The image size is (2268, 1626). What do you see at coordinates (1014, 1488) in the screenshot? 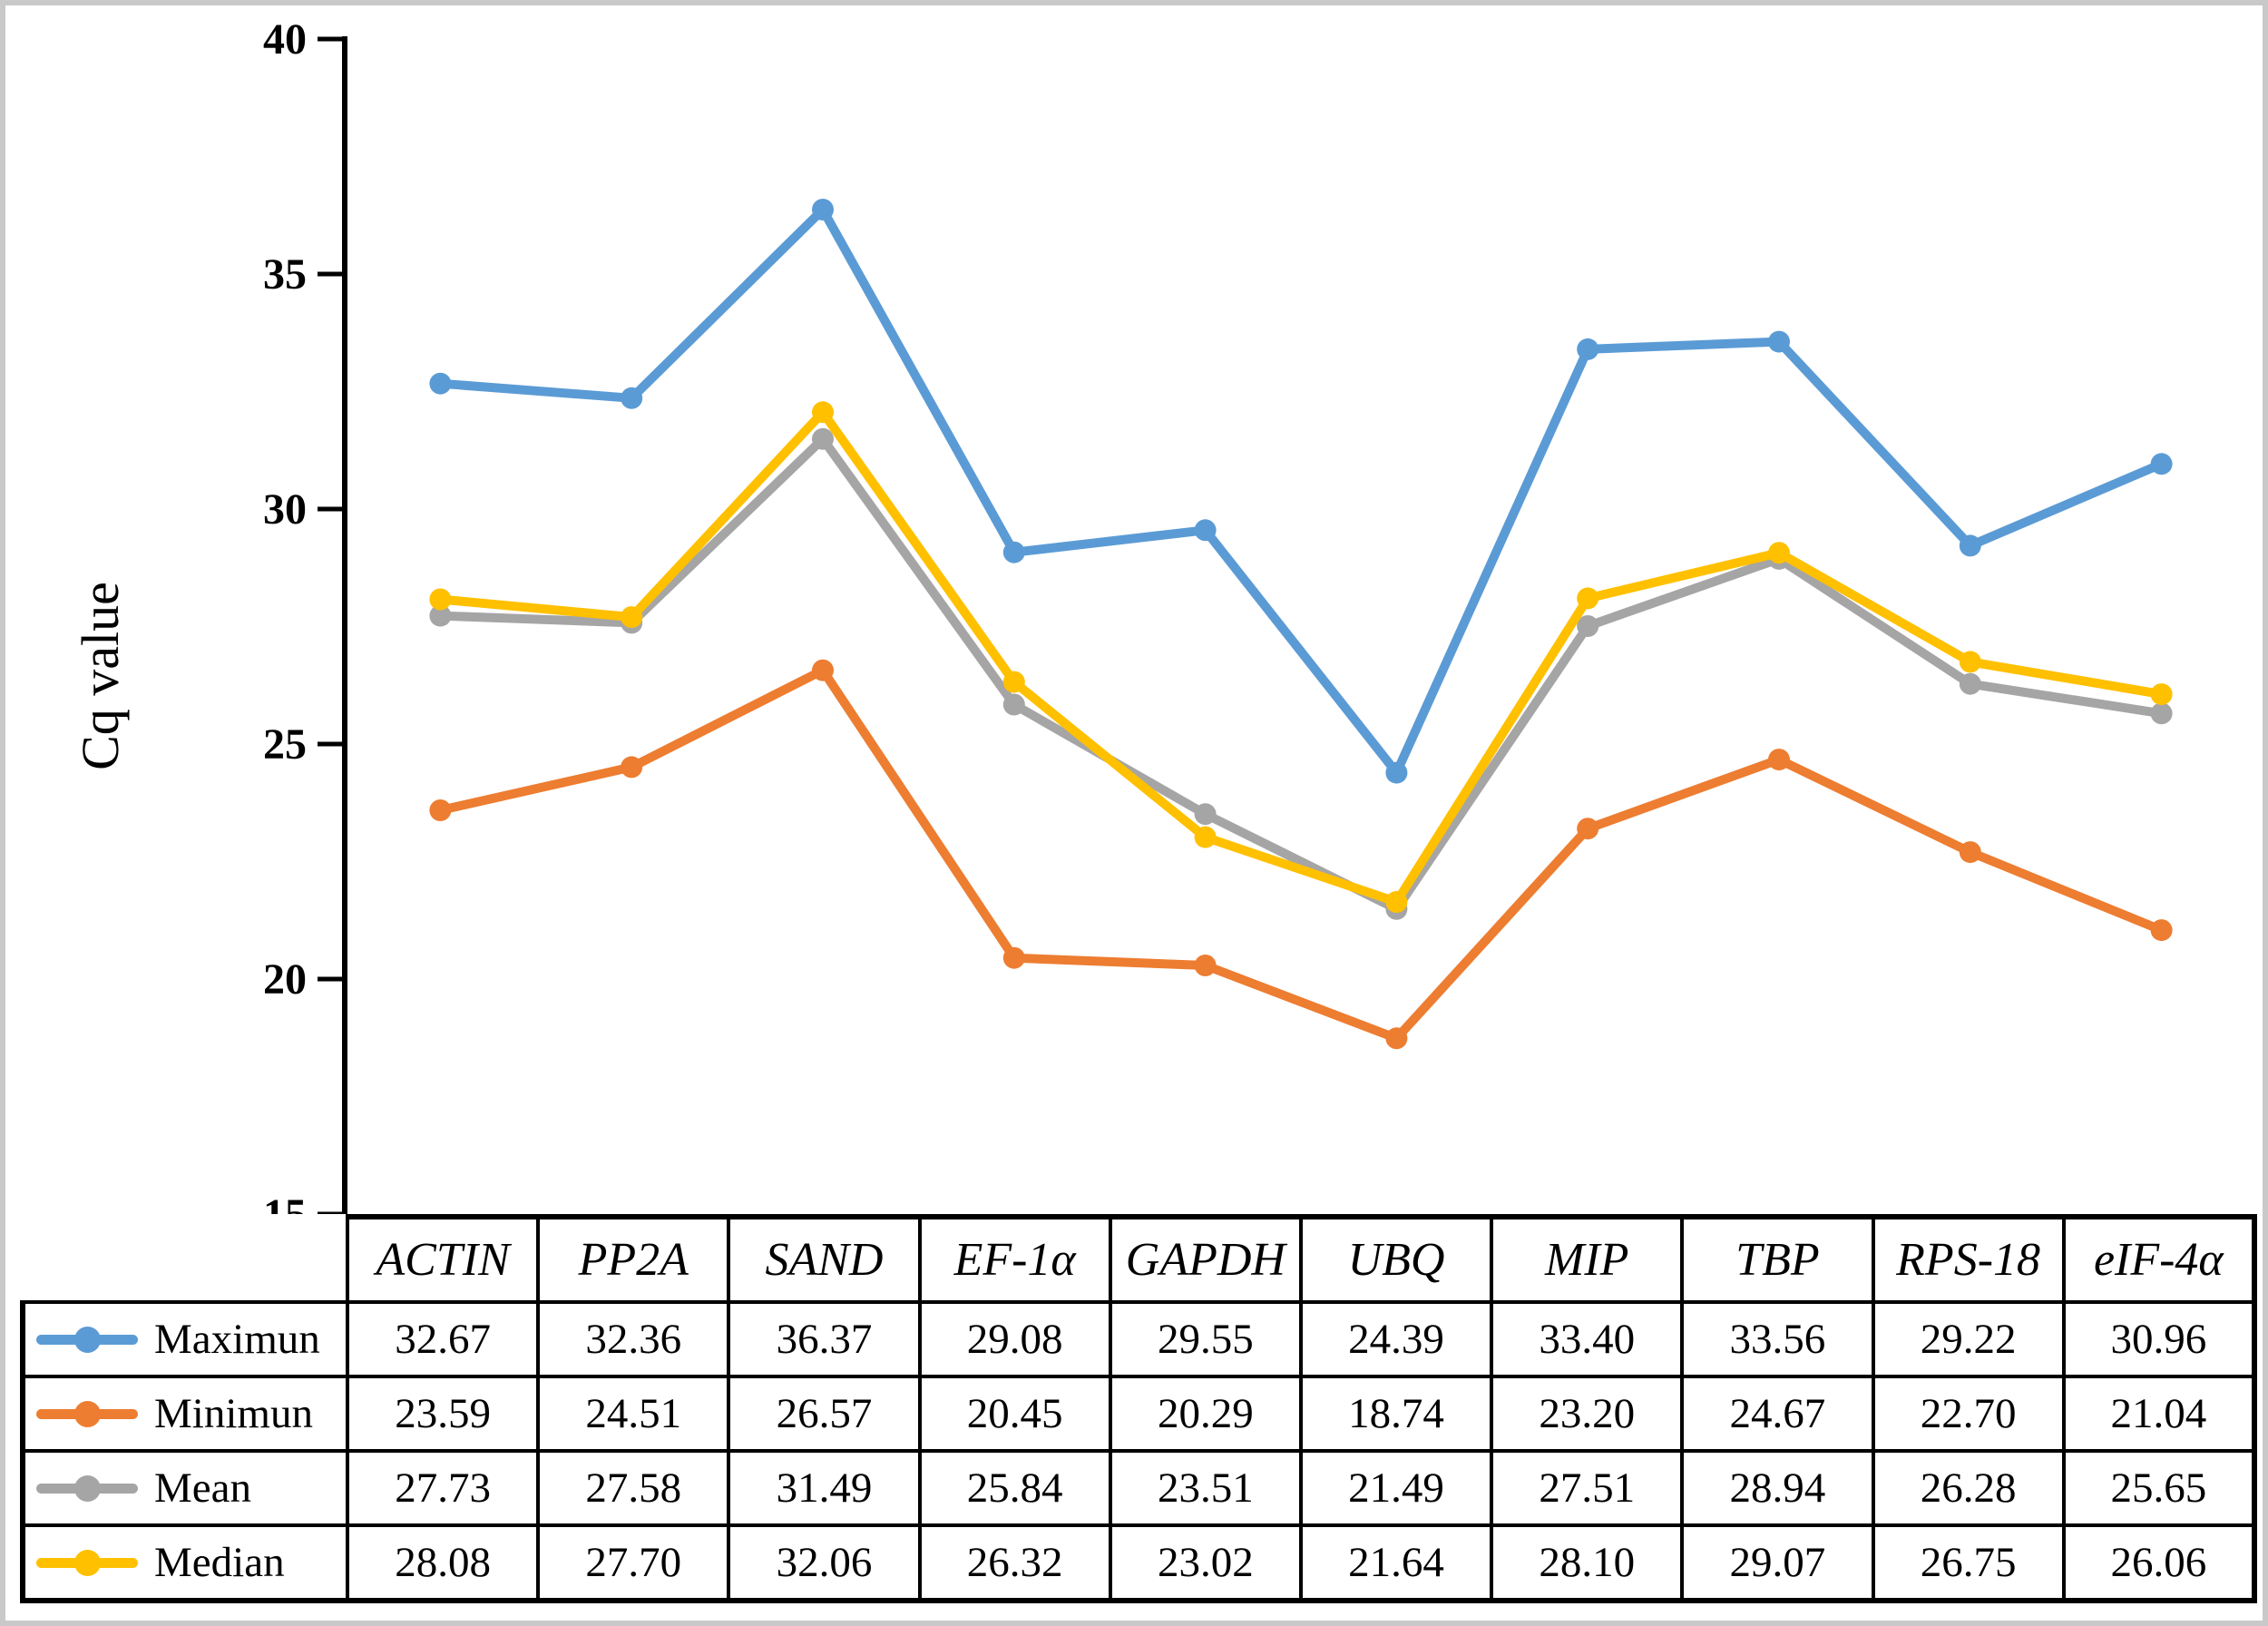
I see `cell-mean-3: 25.84` at bounding box center [1014, 1488].